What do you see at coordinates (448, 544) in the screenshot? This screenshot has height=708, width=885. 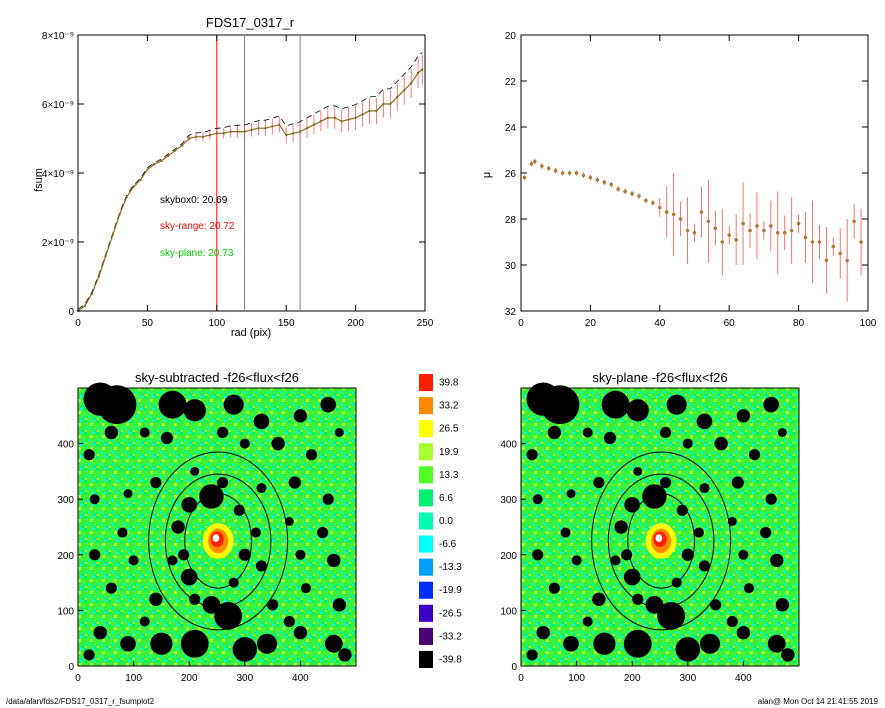 I see `colorbar-label: -6.6` at bounding box center [448, 544].